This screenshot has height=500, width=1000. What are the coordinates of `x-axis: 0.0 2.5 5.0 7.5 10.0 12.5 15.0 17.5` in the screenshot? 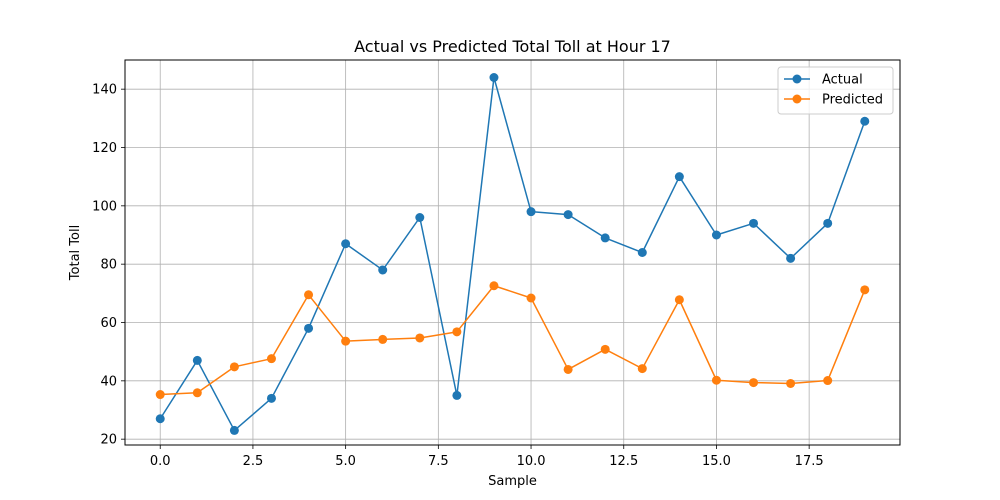 It's located at (487, 457).